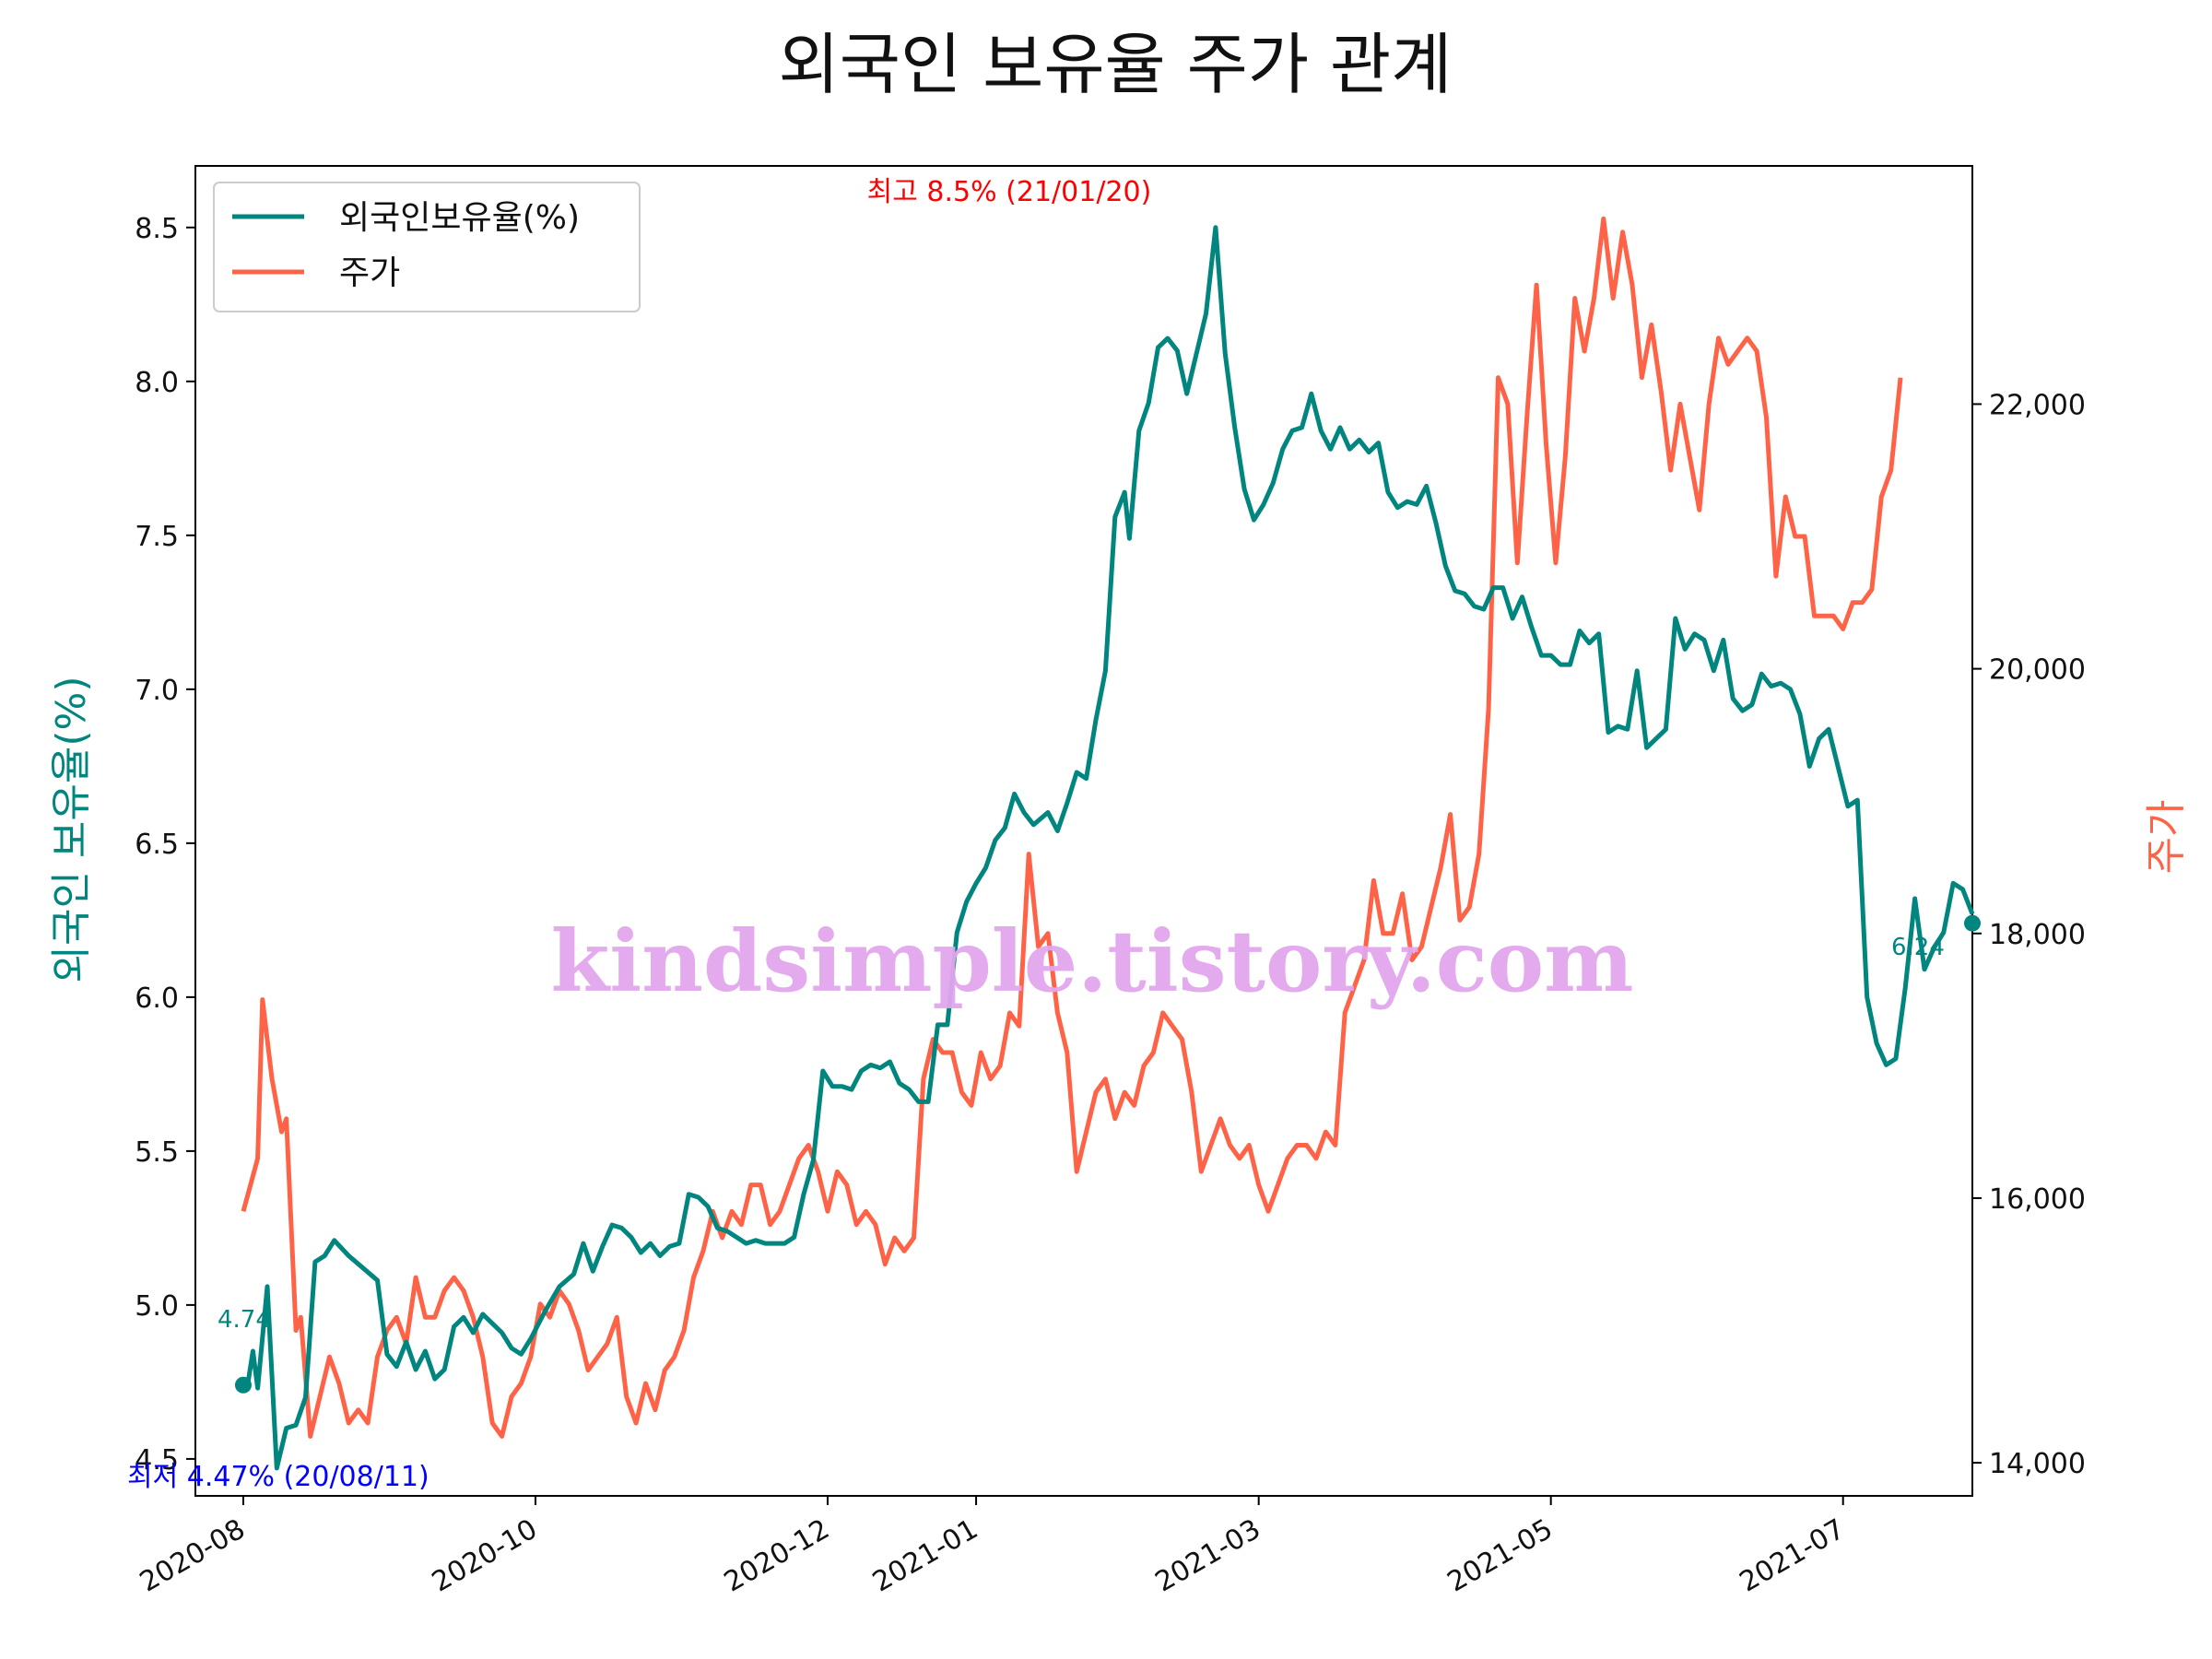  What do you see at coordinates (157, 691) in the screenshot?
I see `left-tick-label: 7.0` at bounding box center [157, 691].